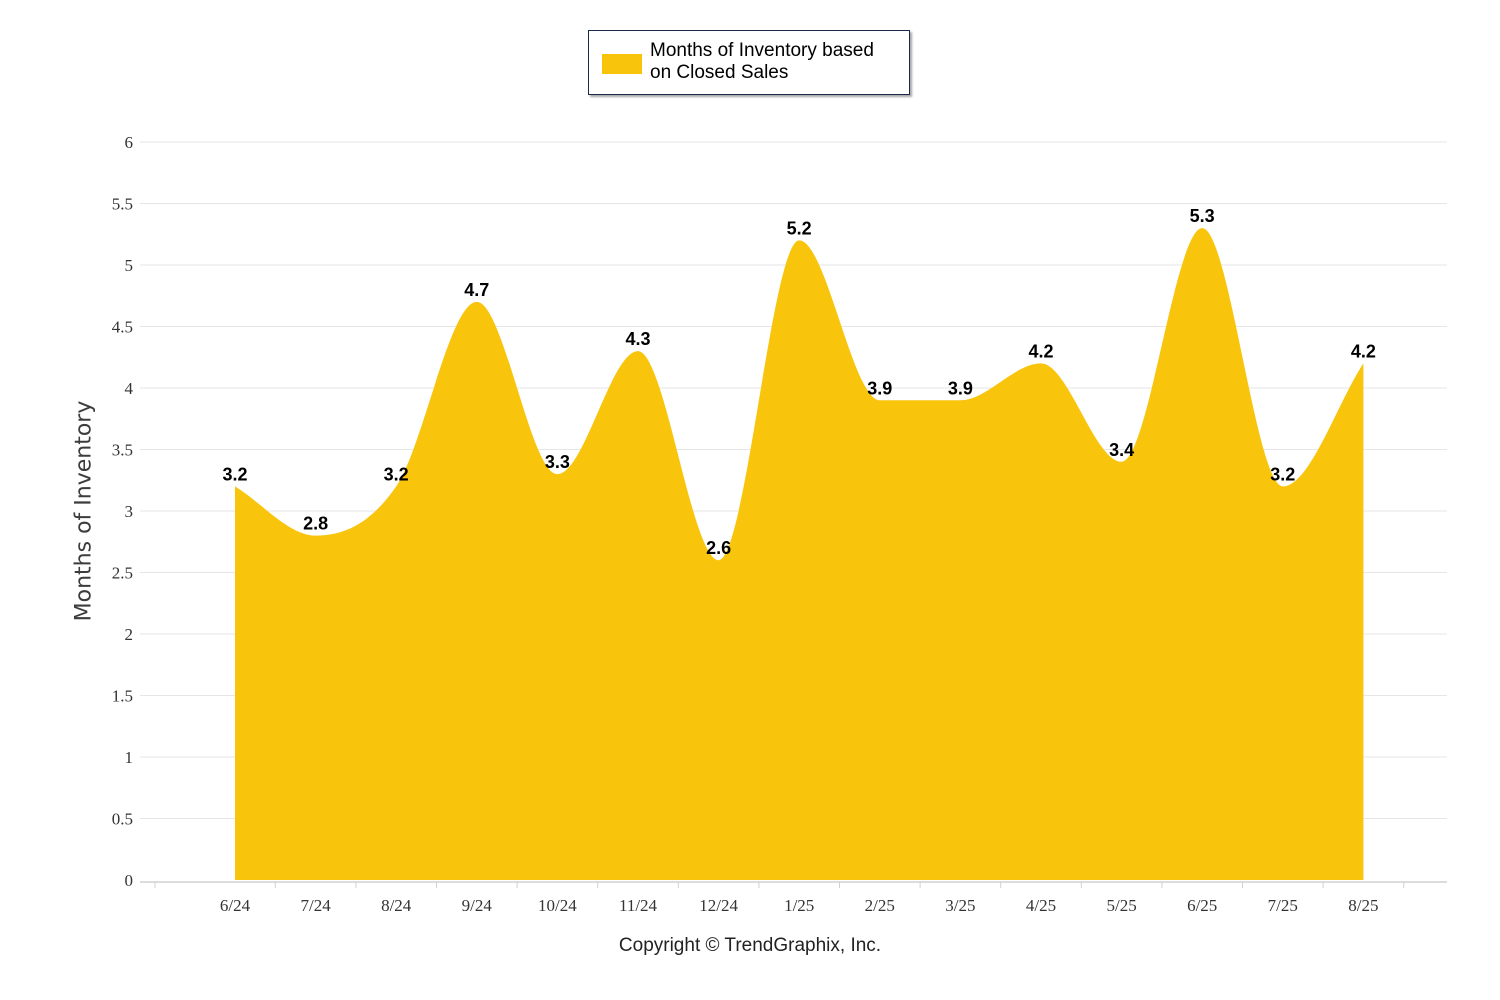 The image size is (1500, 1000). I want to click on y-tick-label: 0, so click(129, 880).